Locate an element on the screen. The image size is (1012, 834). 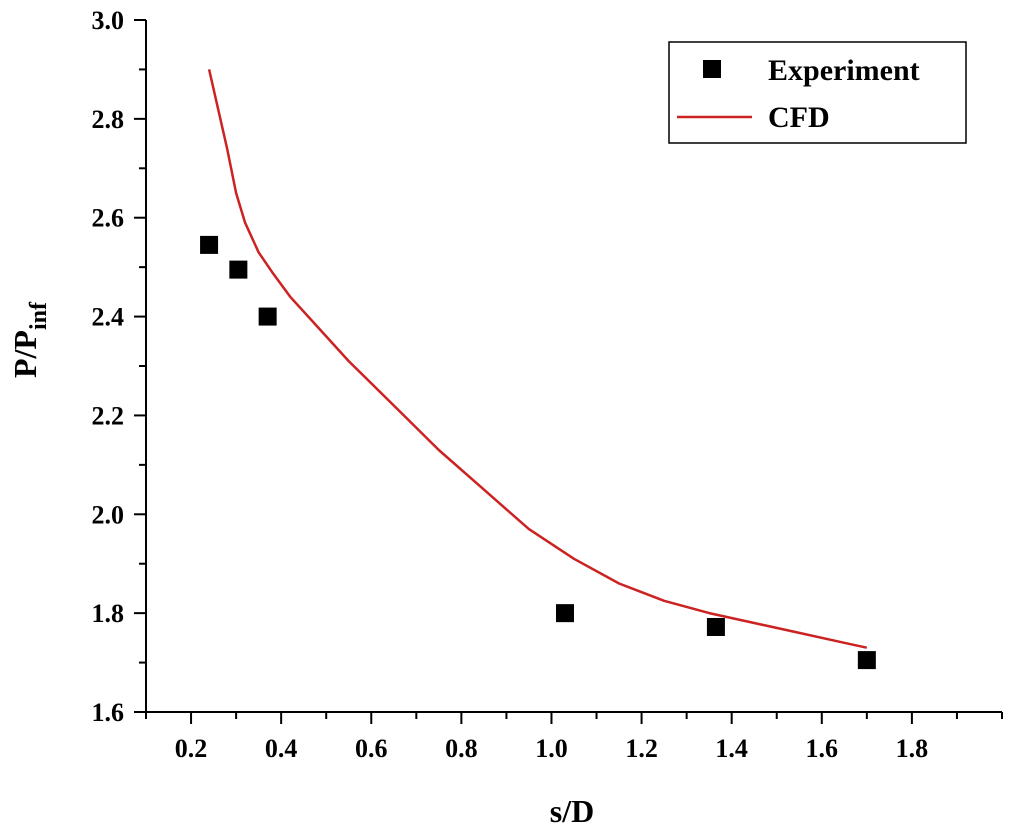
x-tick-label: 0.4 is located at coordinates (281, 748).